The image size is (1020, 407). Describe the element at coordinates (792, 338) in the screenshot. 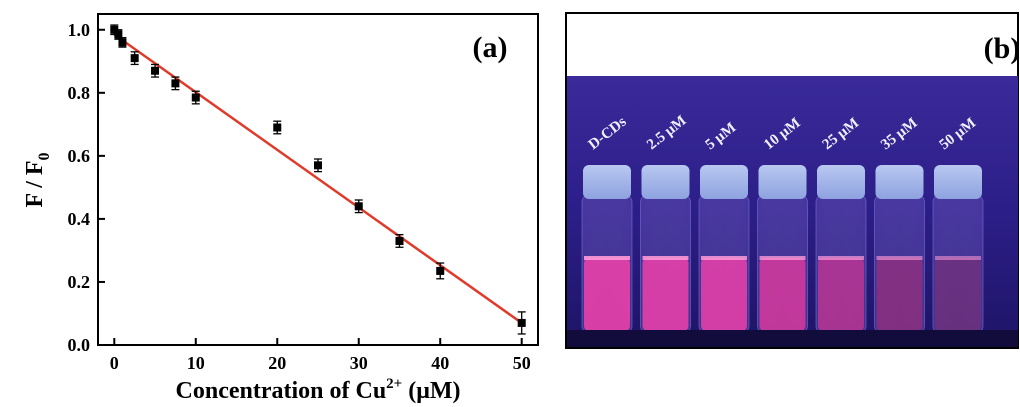

I see `bench-surface` at that location.